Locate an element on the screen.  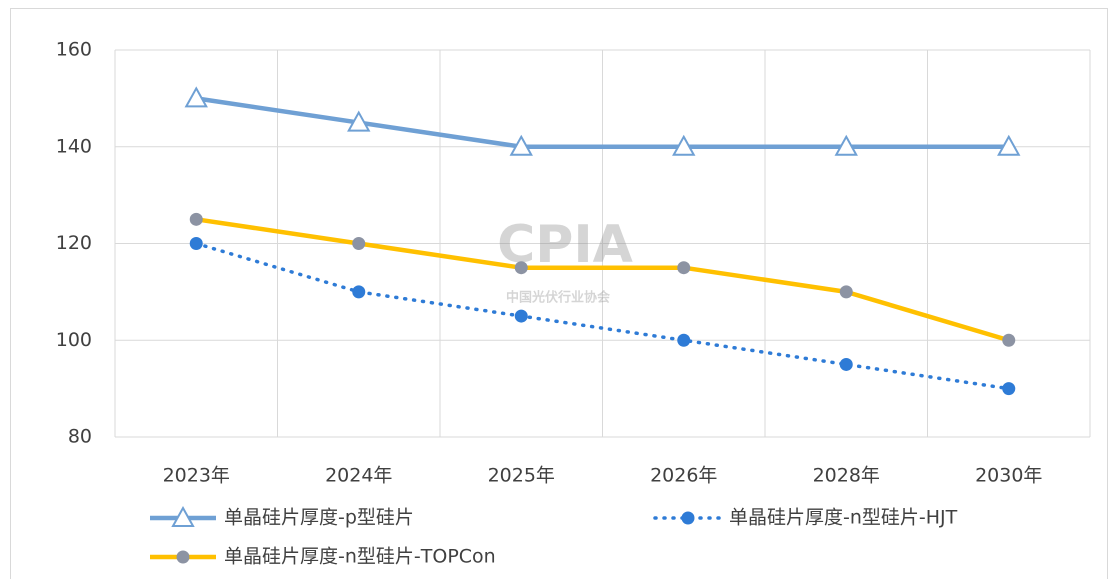
x-tick-label: 2025年 is located at coordinates (521, 476).